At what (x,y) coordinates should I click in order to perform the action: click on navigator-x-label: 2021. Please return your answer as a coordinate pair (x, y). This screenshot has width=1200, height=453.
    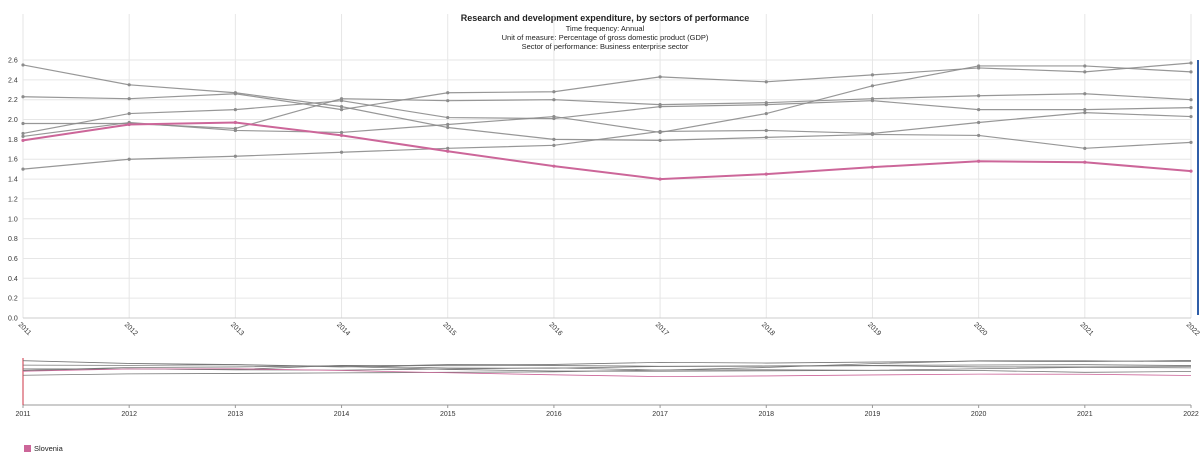
    Looking at the image, I should click on (1085, 414).